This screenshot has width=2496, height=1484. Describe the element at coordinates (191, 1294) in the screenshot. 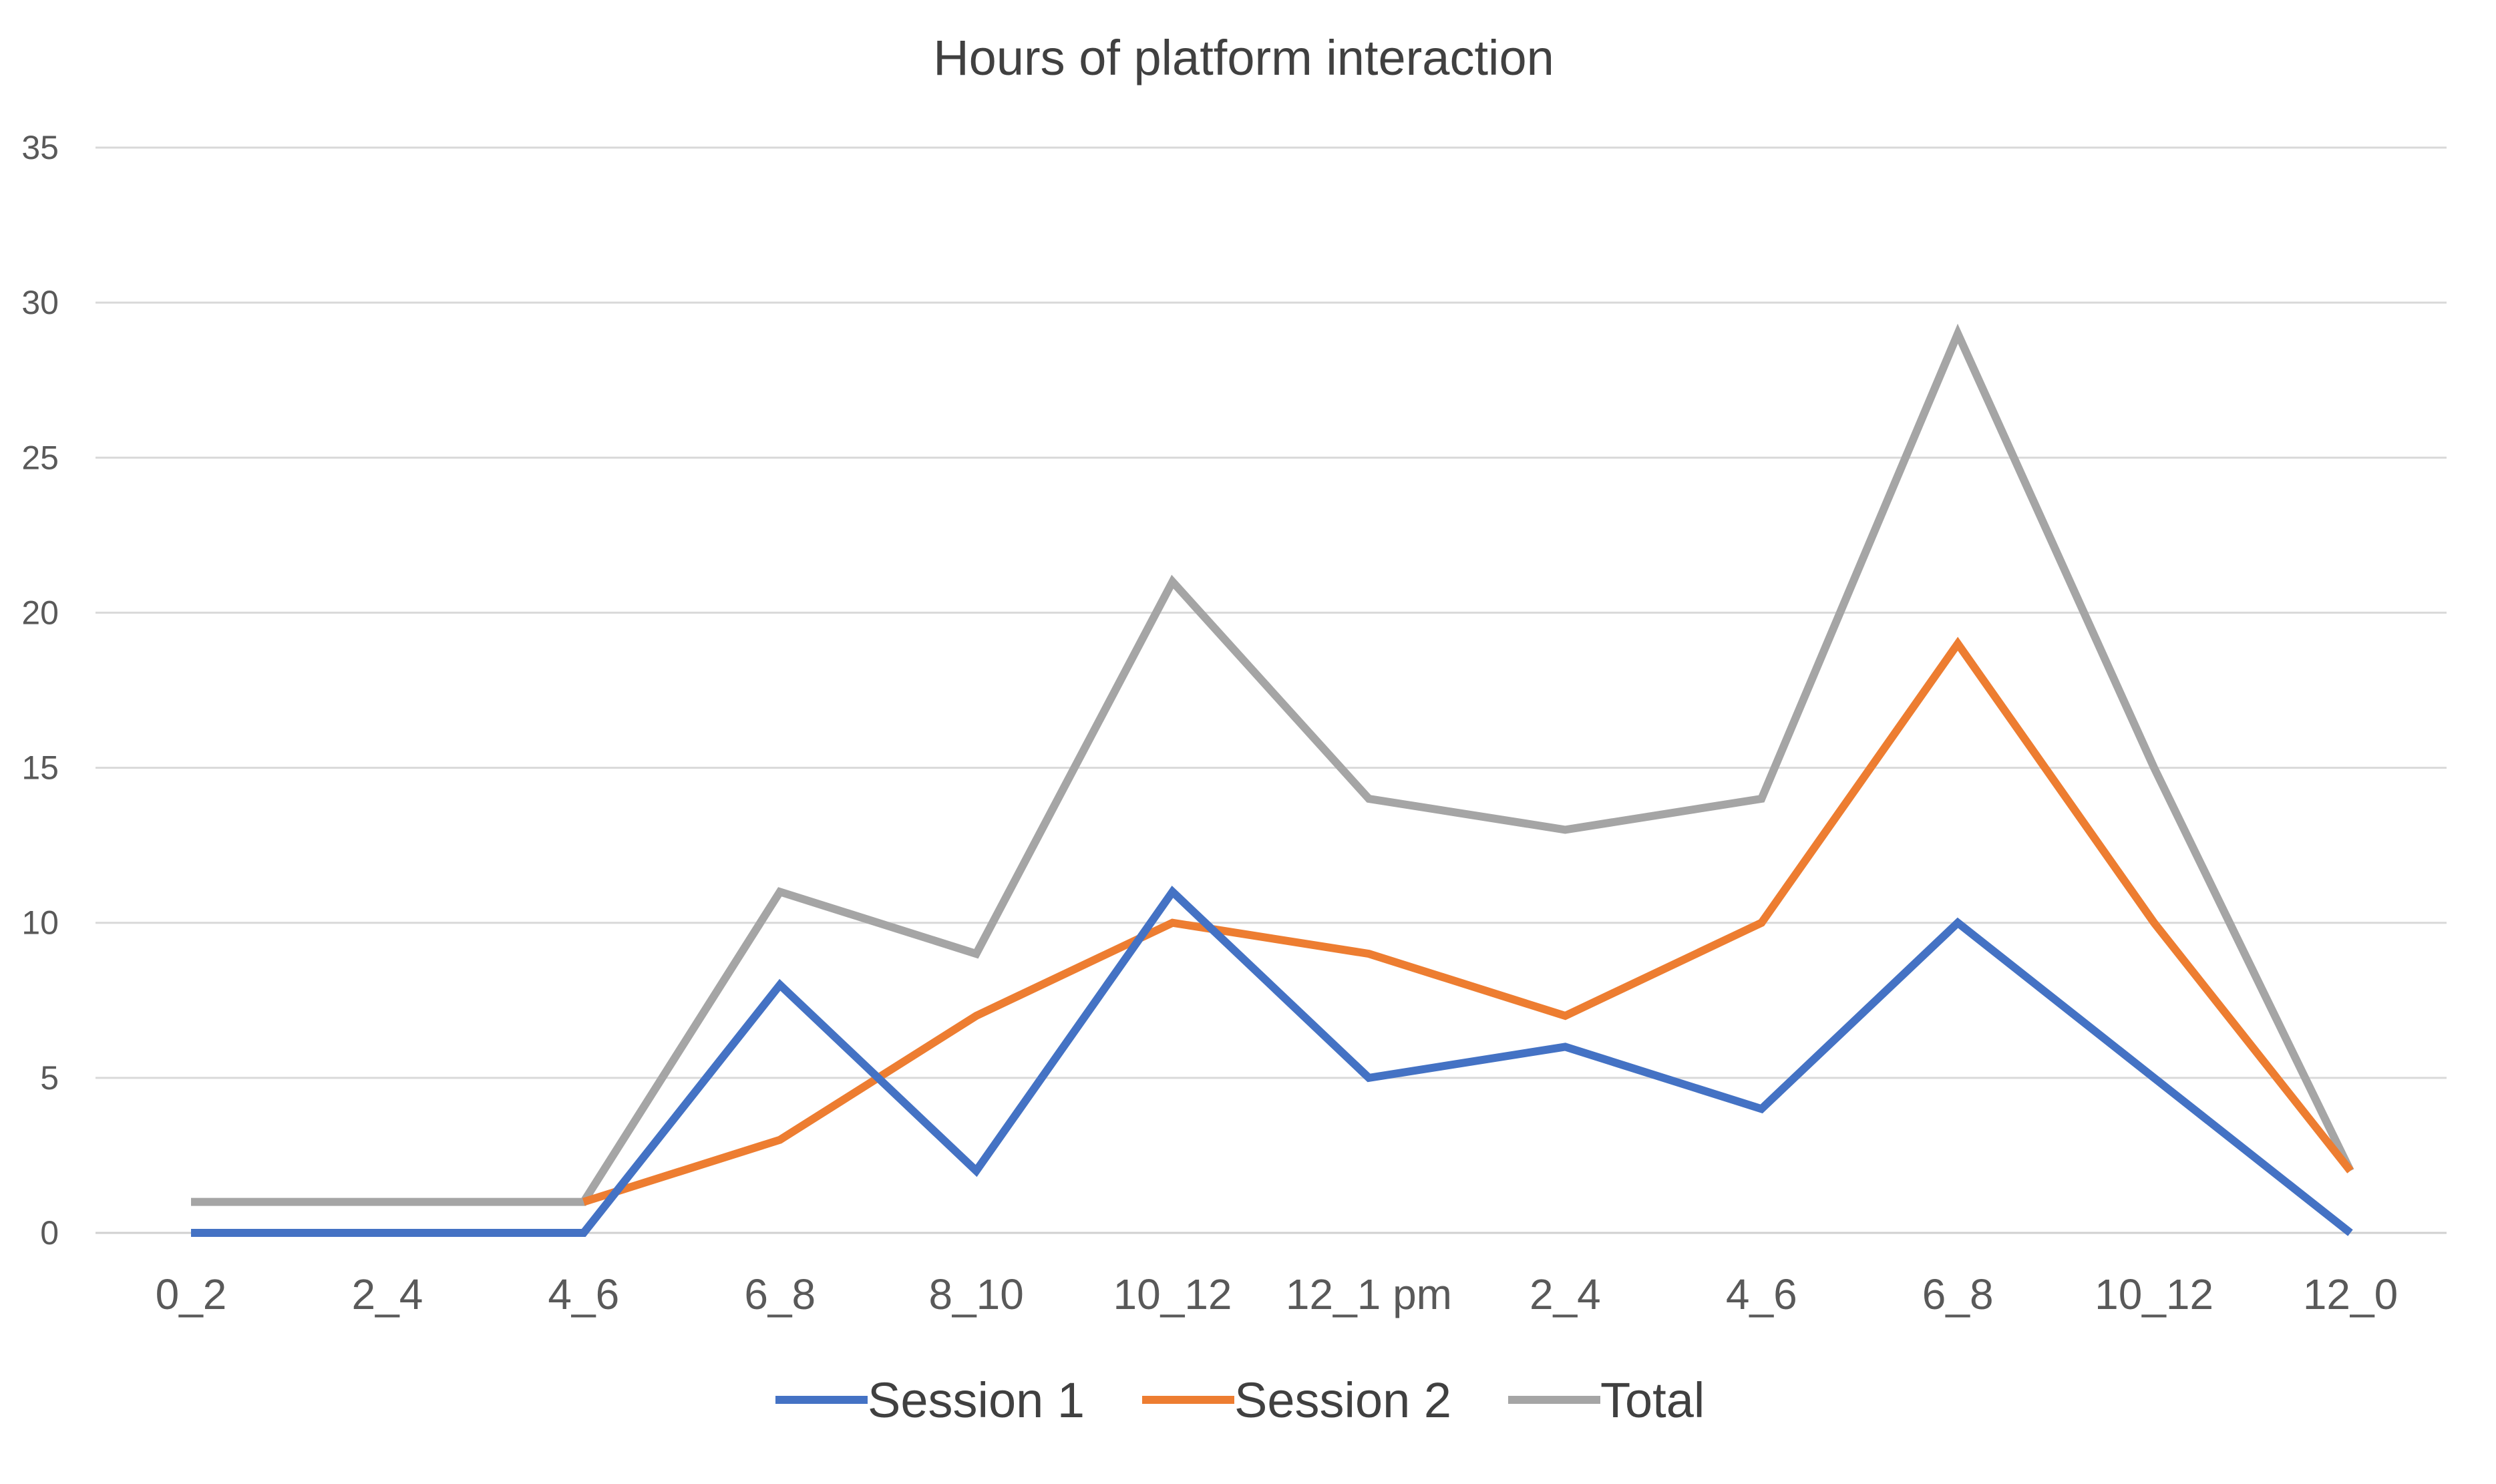

I see `x-tick-label: 0_2` at that location.